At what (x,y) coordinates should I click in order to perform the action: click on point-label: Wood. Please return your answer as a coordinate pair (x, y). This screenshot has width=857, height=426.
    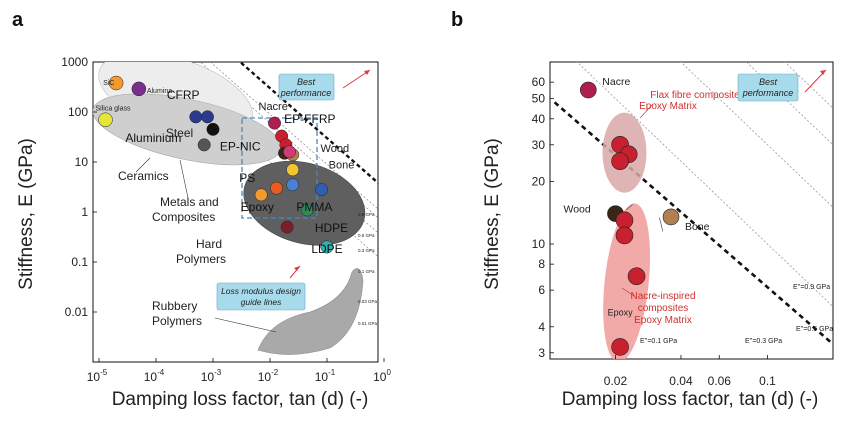
    Looking at the image, I should click on (335, 149).